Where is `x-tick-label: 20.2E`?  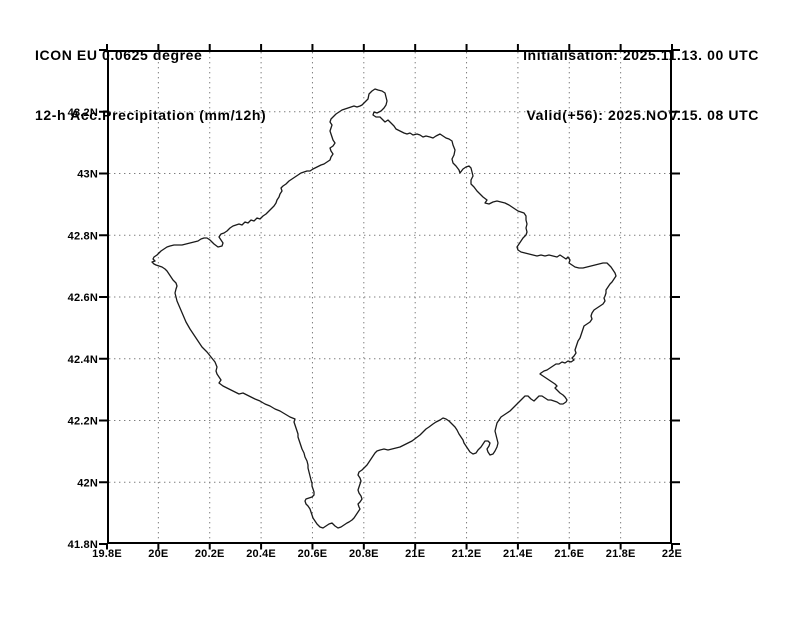 x-tick-label: 20.2E is located at coordinates (210, 554).